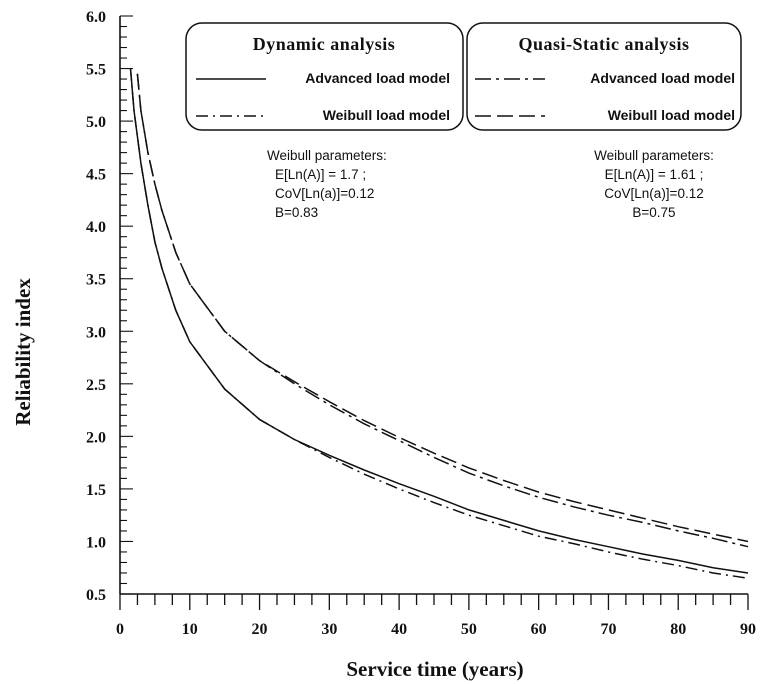 The height and width of the screenshot is (684, 761). I want to click on x-axis-label: Service time (years), so click(434, 669).